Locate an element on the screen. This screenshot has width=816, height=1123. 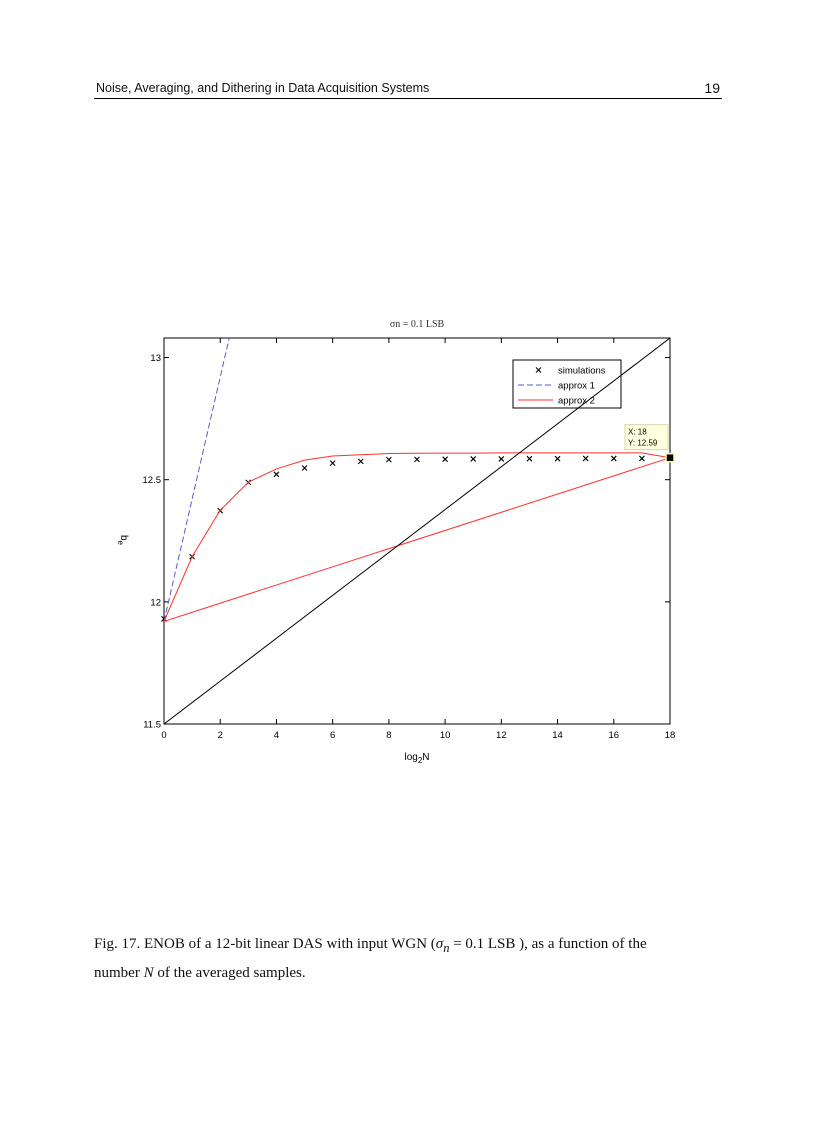
legend-label: simulations is located at coordinates (582, 371).